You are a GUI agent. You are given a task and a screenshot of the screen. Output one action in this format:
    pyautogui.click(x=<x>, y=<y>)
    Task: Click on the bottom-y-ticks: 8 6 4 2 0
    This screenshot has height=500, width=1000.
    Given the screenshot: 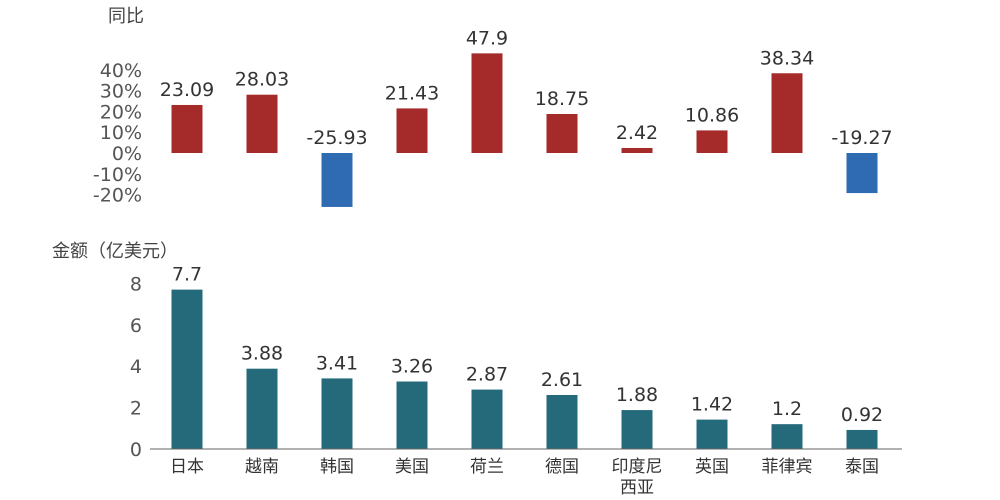 What is the action you would take?
    pyautogui.click(x=136, y=367)
    